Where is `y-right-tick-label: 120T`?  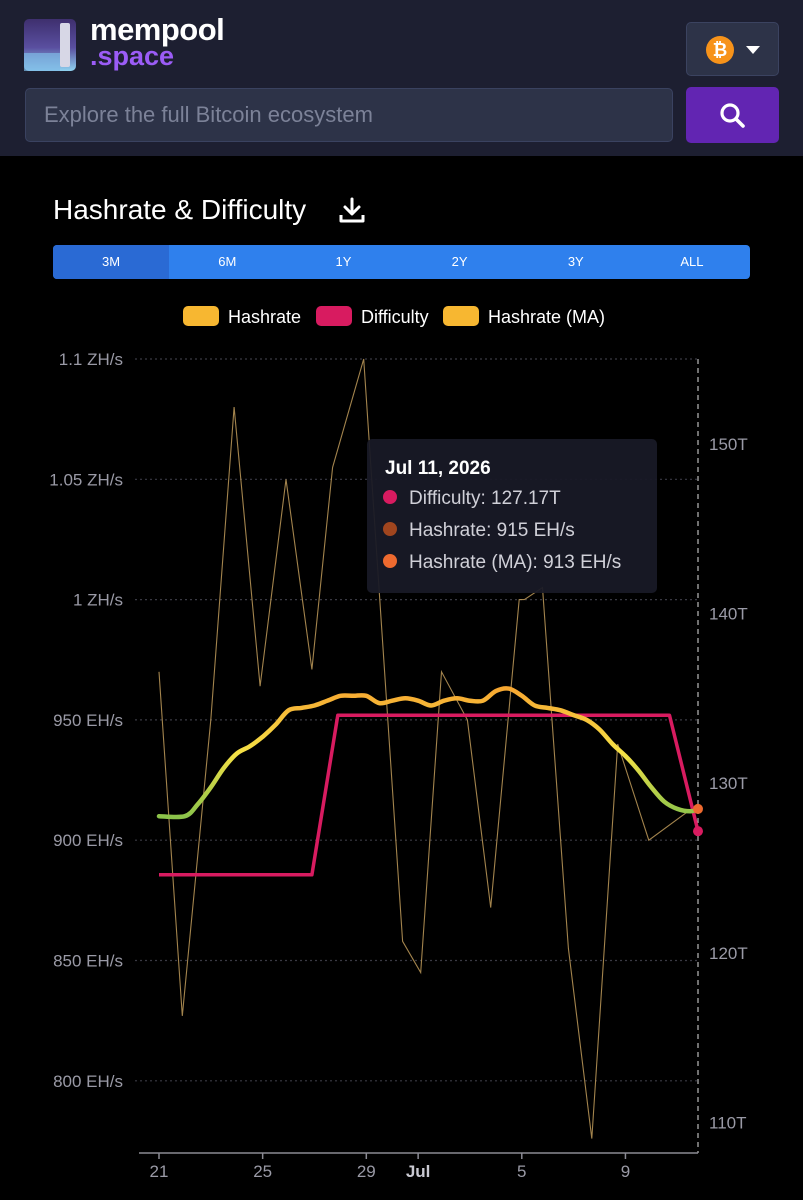
y-right-tick-label: 120T is located at coordinates (728, 953).